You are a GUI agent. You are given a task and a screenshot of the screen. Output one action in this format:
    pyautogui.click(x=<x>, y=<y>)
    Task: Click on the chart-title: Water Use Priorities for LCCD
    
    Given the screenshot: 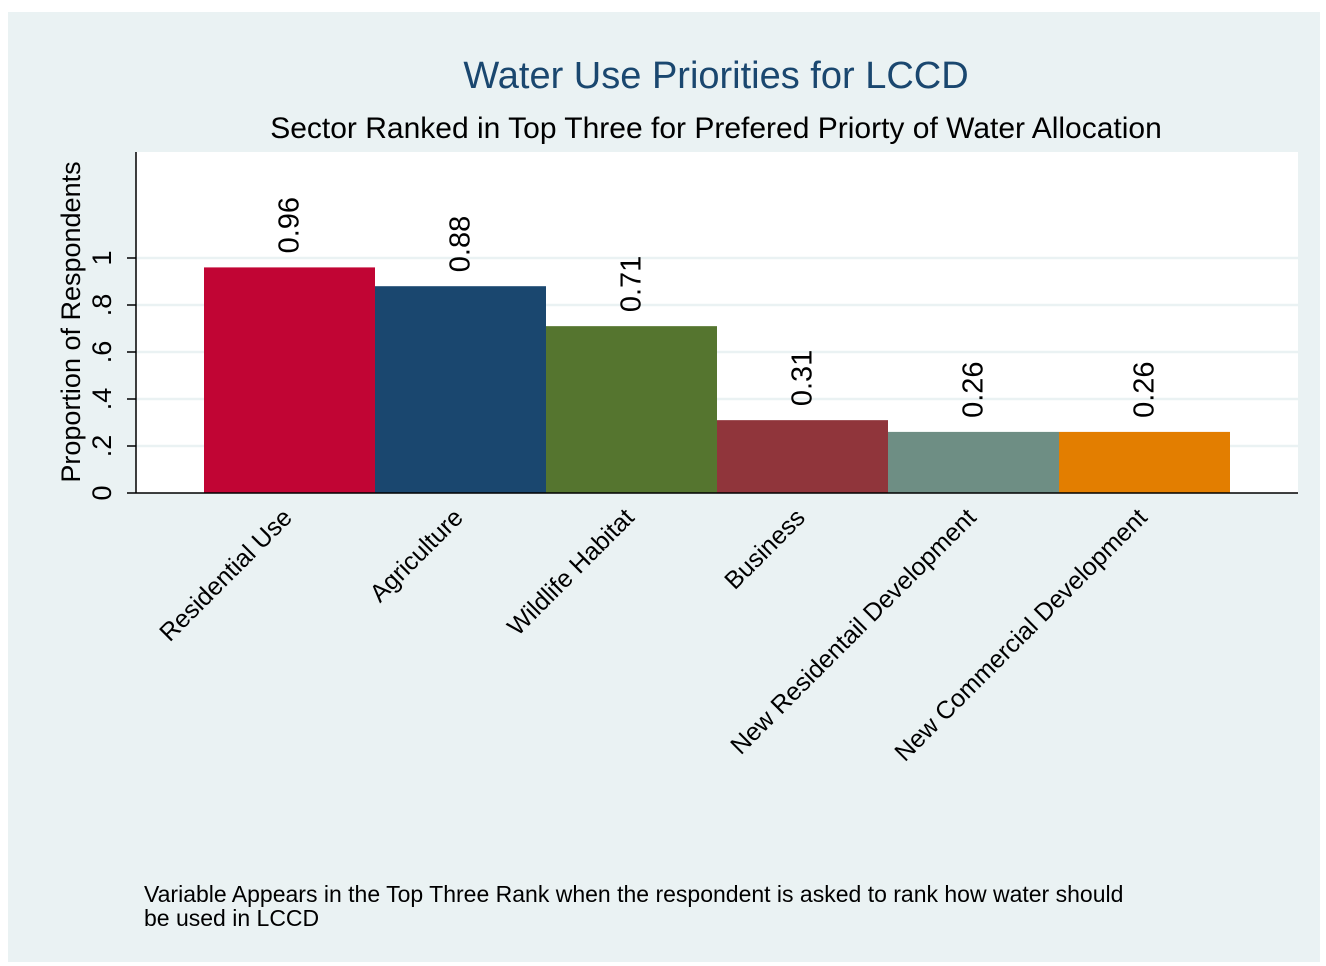 What is the action you would take?
    pyautogui.click(x=715, y=76)
    